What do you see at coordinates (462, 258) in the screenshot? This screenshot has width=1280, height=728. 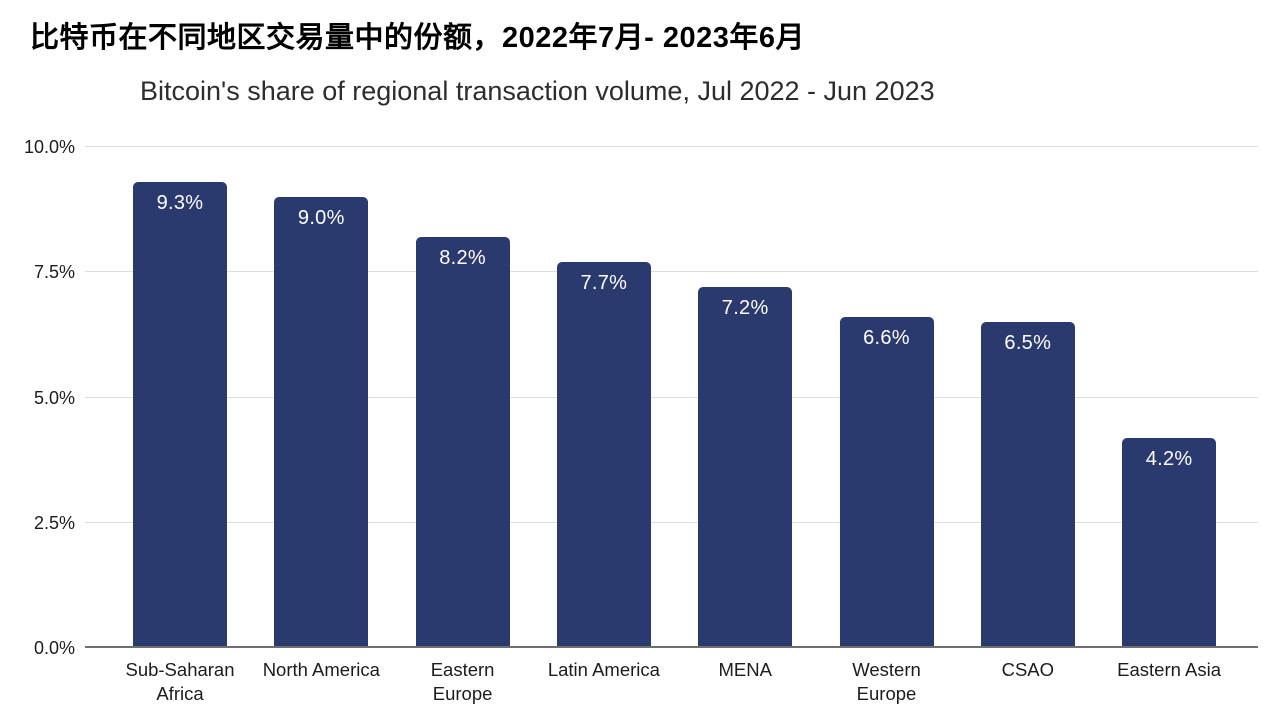 I see `bar-value-label: 8.2%` at bounding box center [462, 258].